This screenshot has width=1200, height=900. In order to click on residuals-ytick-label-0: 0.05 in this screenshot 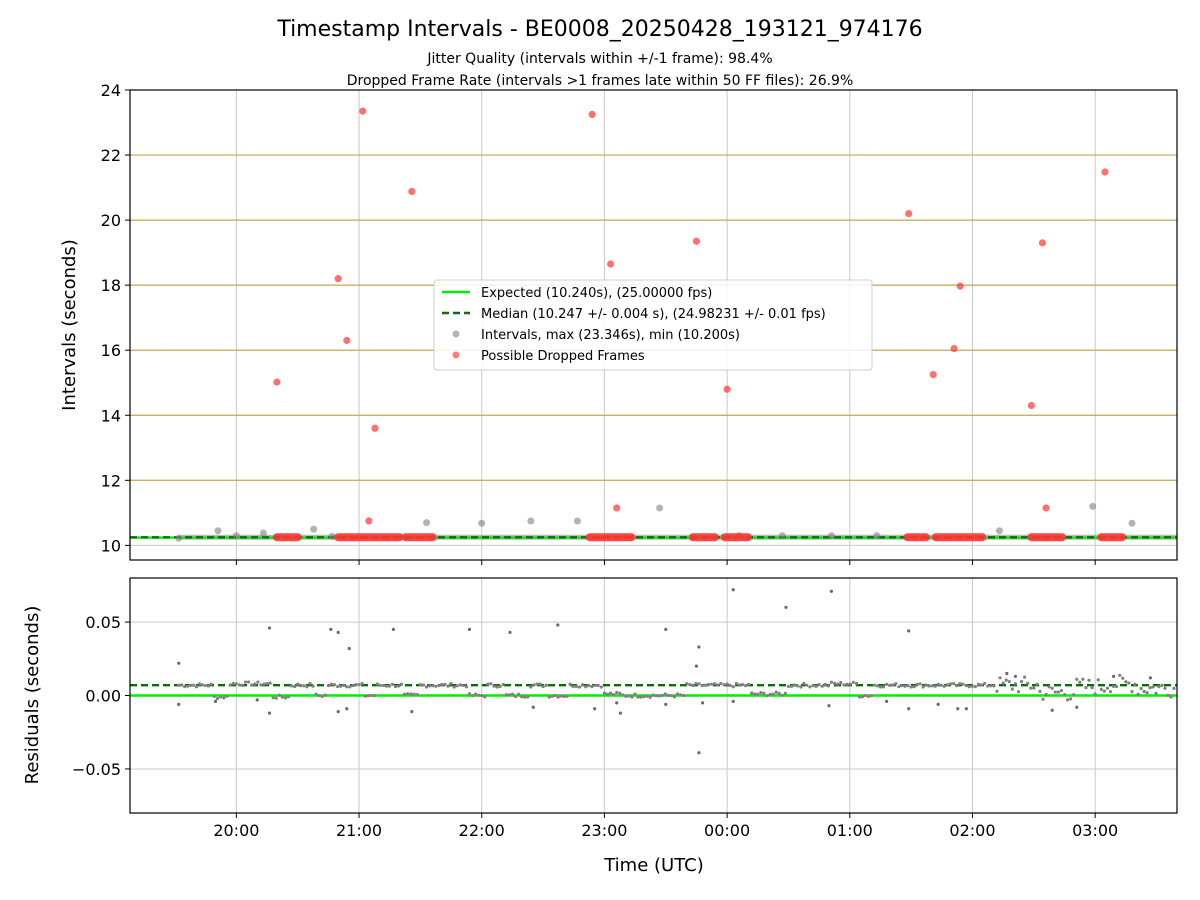, I will do `click(103, 622)`.